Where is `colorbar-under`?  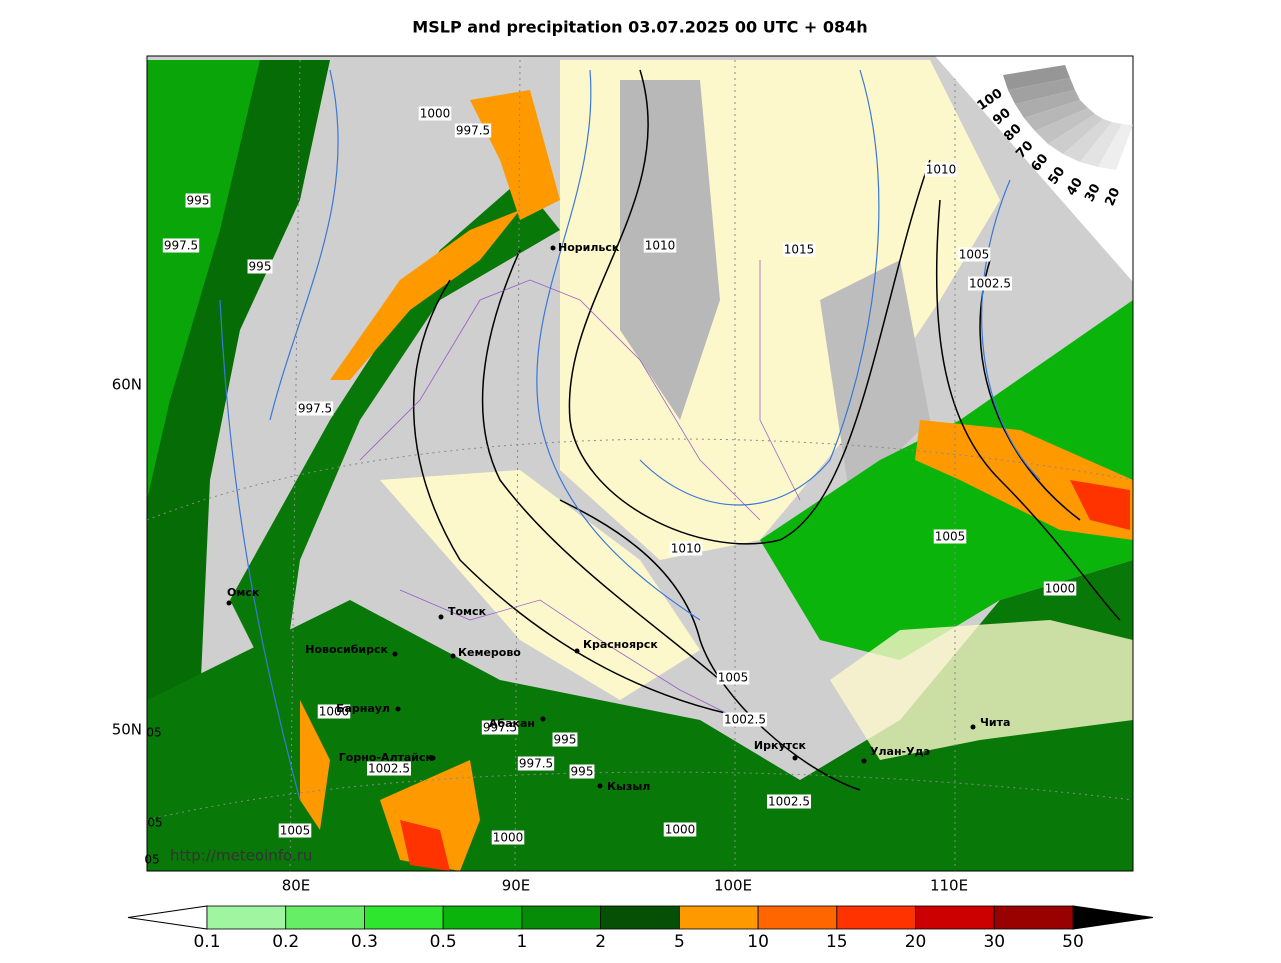
colorbar-under is located at coordinates (167, 917).